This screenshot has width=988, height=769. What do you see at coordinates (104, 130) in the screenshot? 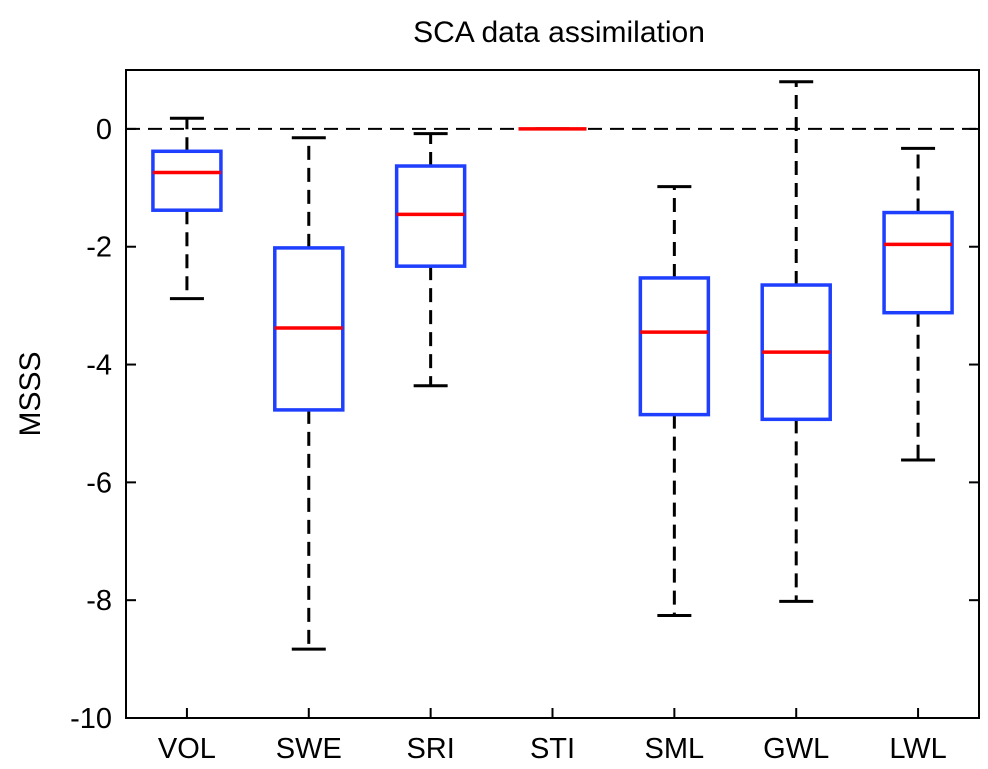
I see `y-tick-label: 0` at bounding box center [104, 130].